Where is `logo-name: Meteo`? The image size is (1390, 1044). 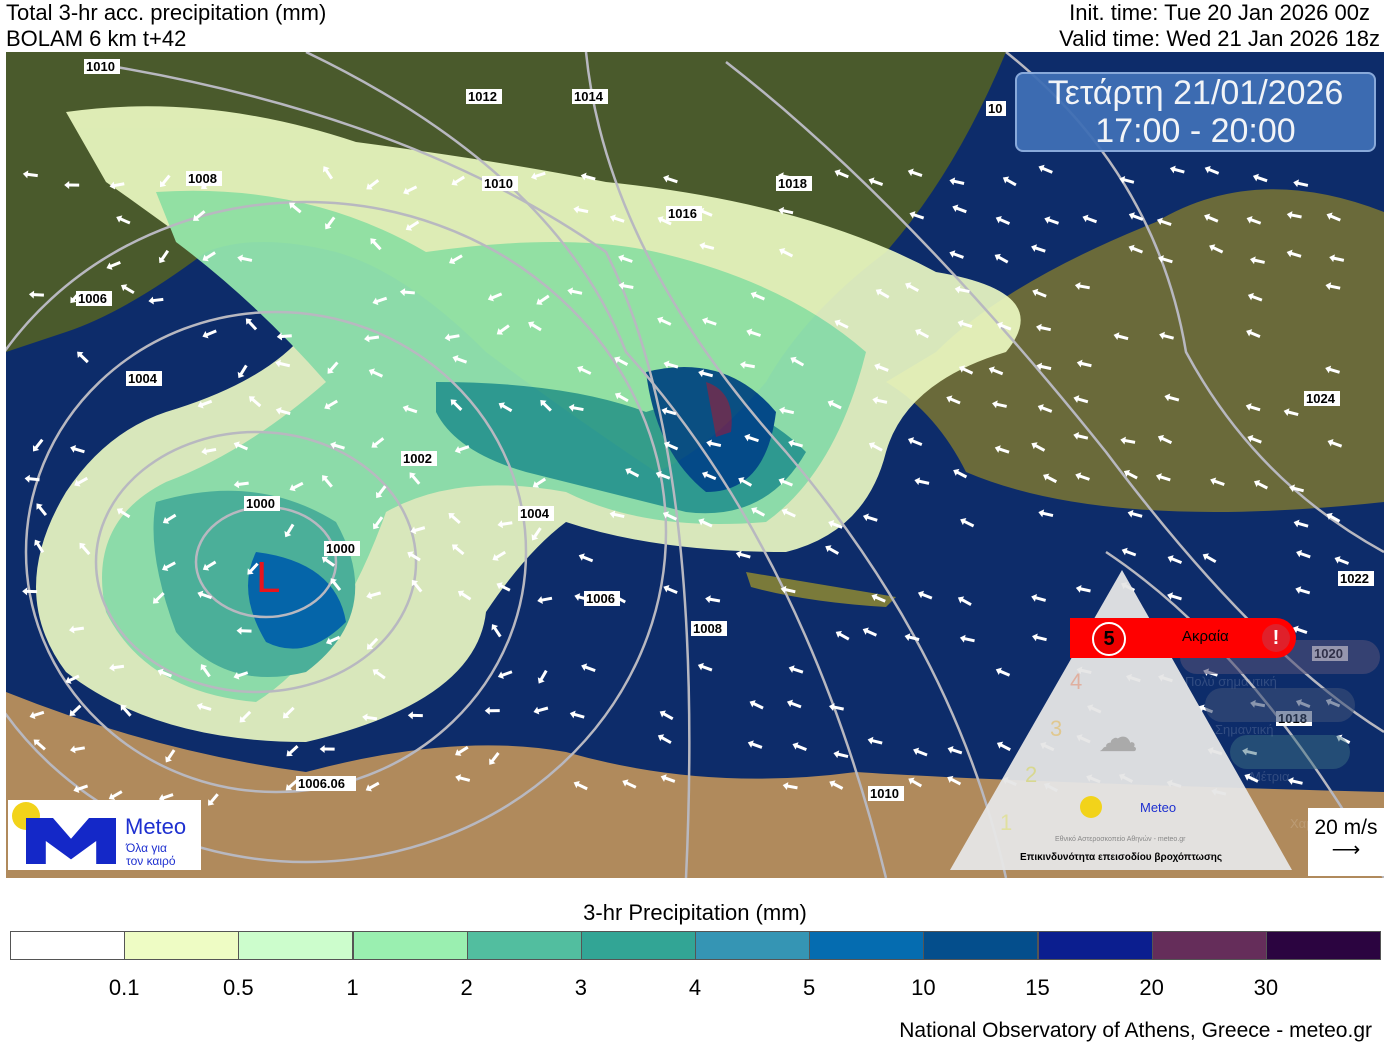 logo-name: Meteo is located at coordinates (1158, 807).